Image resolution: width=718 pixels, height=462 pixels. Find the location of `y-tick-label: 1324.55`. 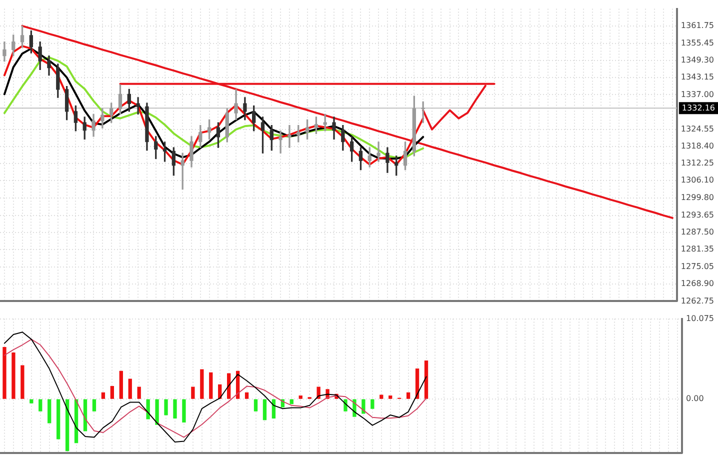

y-tick-label: 1324.55 is located at coordinates (697, 129).